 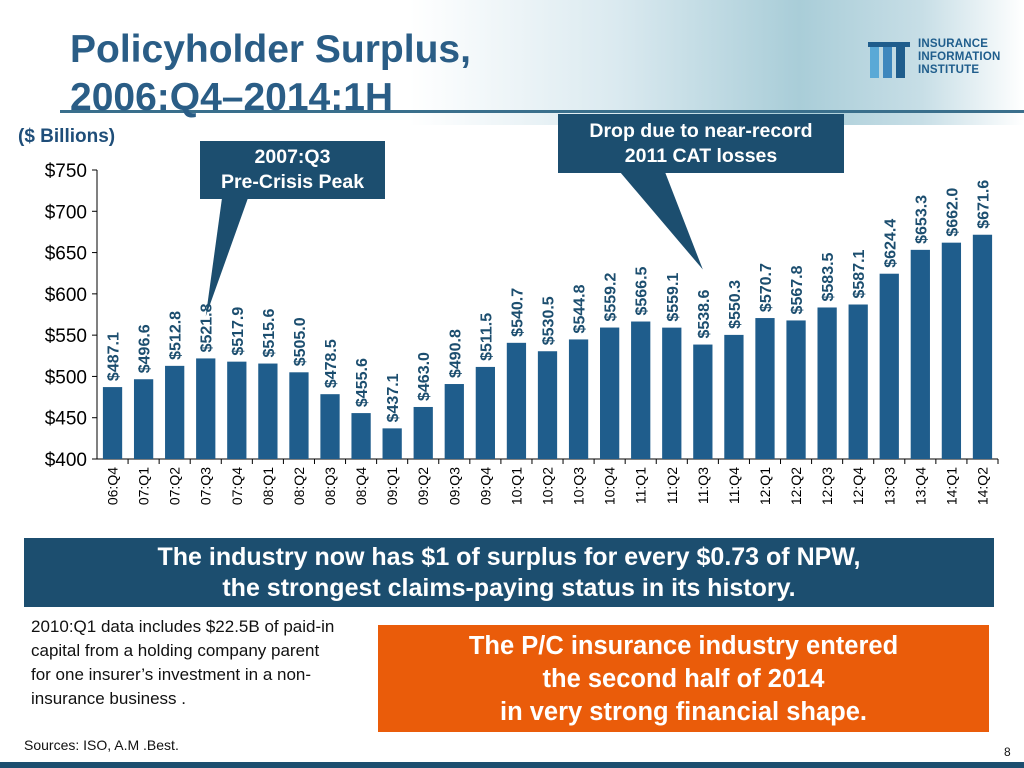 What do you see at coordinates (951, 486) in the screenshot?
I see `category-label: 14:Q1` at bounding box center [951, 486].